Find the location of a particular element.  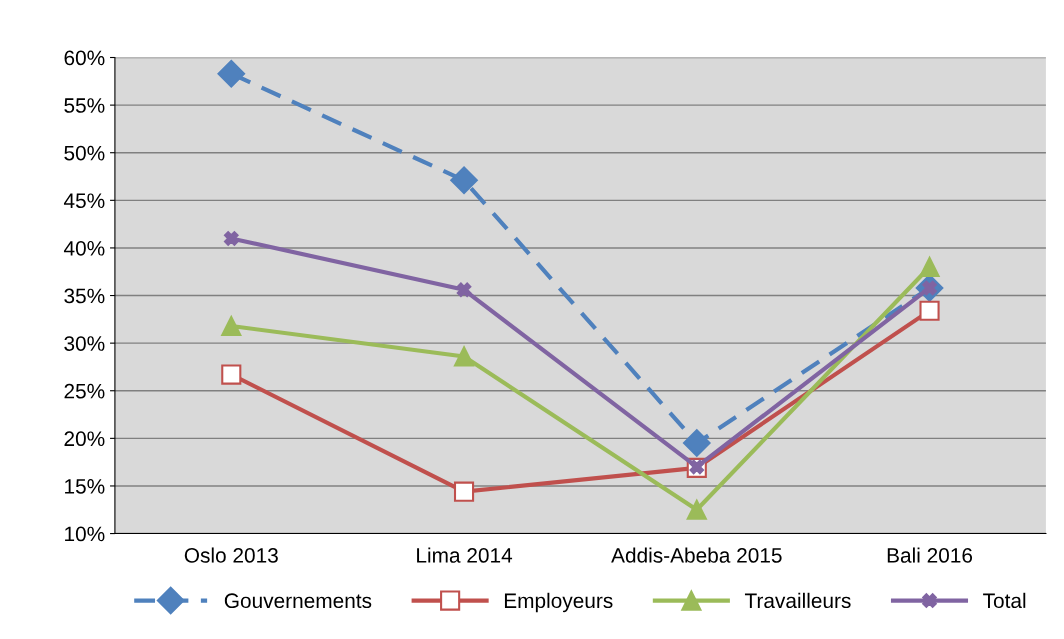

x-tick-label: Lima 2014 is located at coordinates (465, 555).